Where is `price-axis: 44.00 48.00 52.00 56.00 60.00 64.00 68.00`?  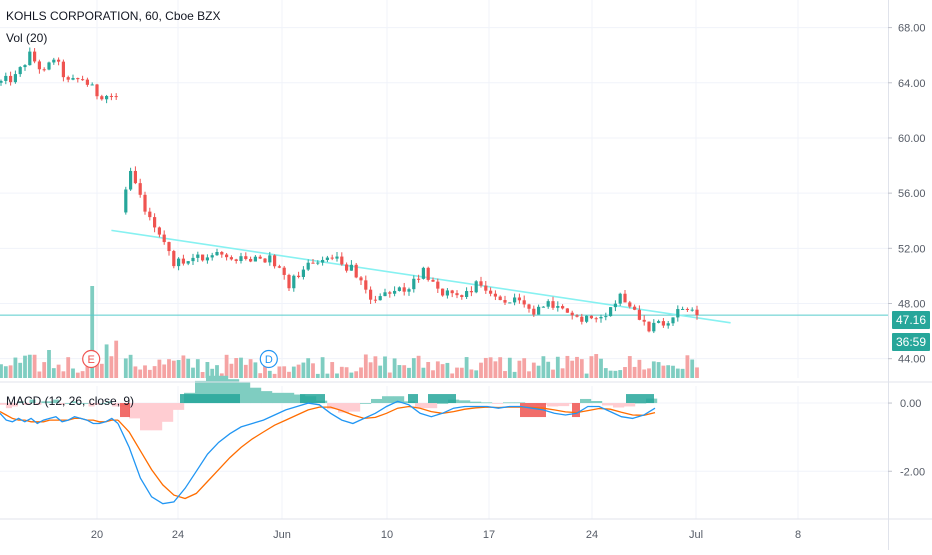 price-axis: 44.00 48.00 52.00 56.00 60.00 64.00 68.00 is located at coordinates (907, 194).